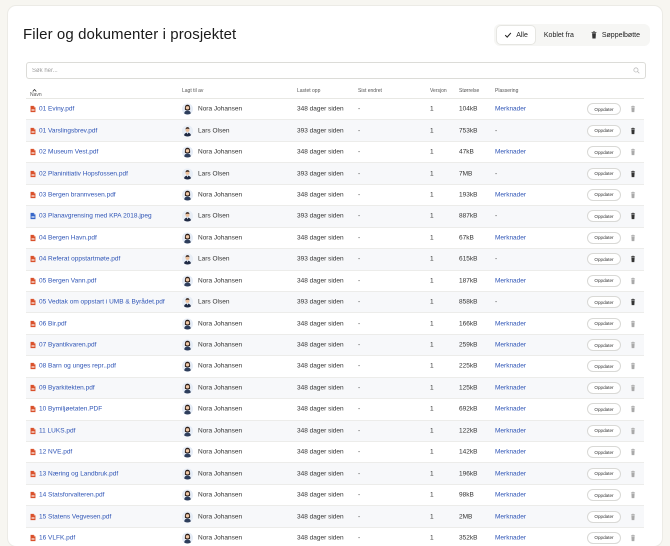 The height and width of the screenshot is (546, 670). Describe the element at coordinates (438, 91) in the screenshot. I see `column-header-version: Versjon` at that location.